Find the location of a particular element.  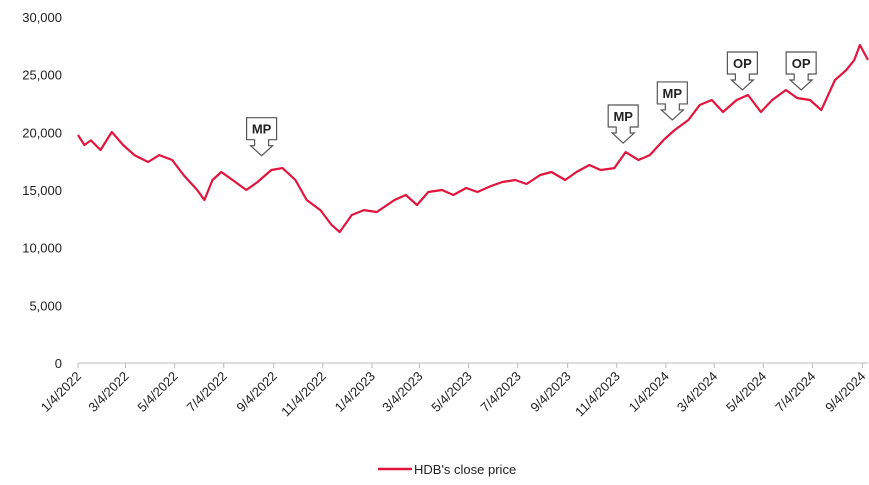

y-tick-label: 0 is located at coordinates (58, 363).